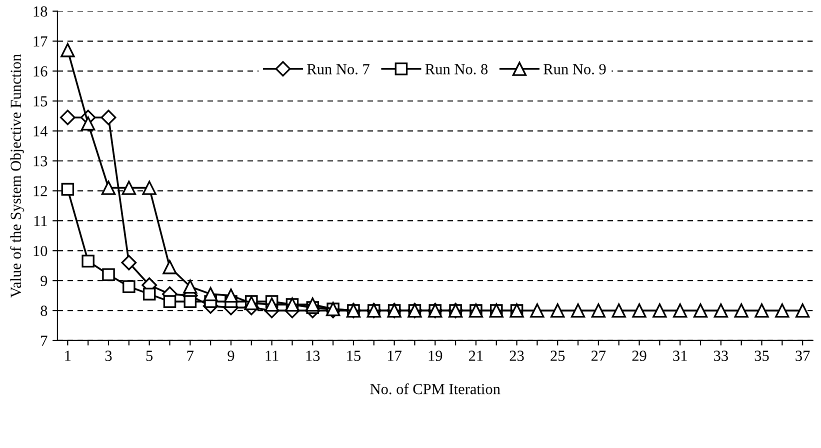  Describe the element at coordinates (575, 69) in the screenshot. I see `legend-label: Run No. 9` at that location.